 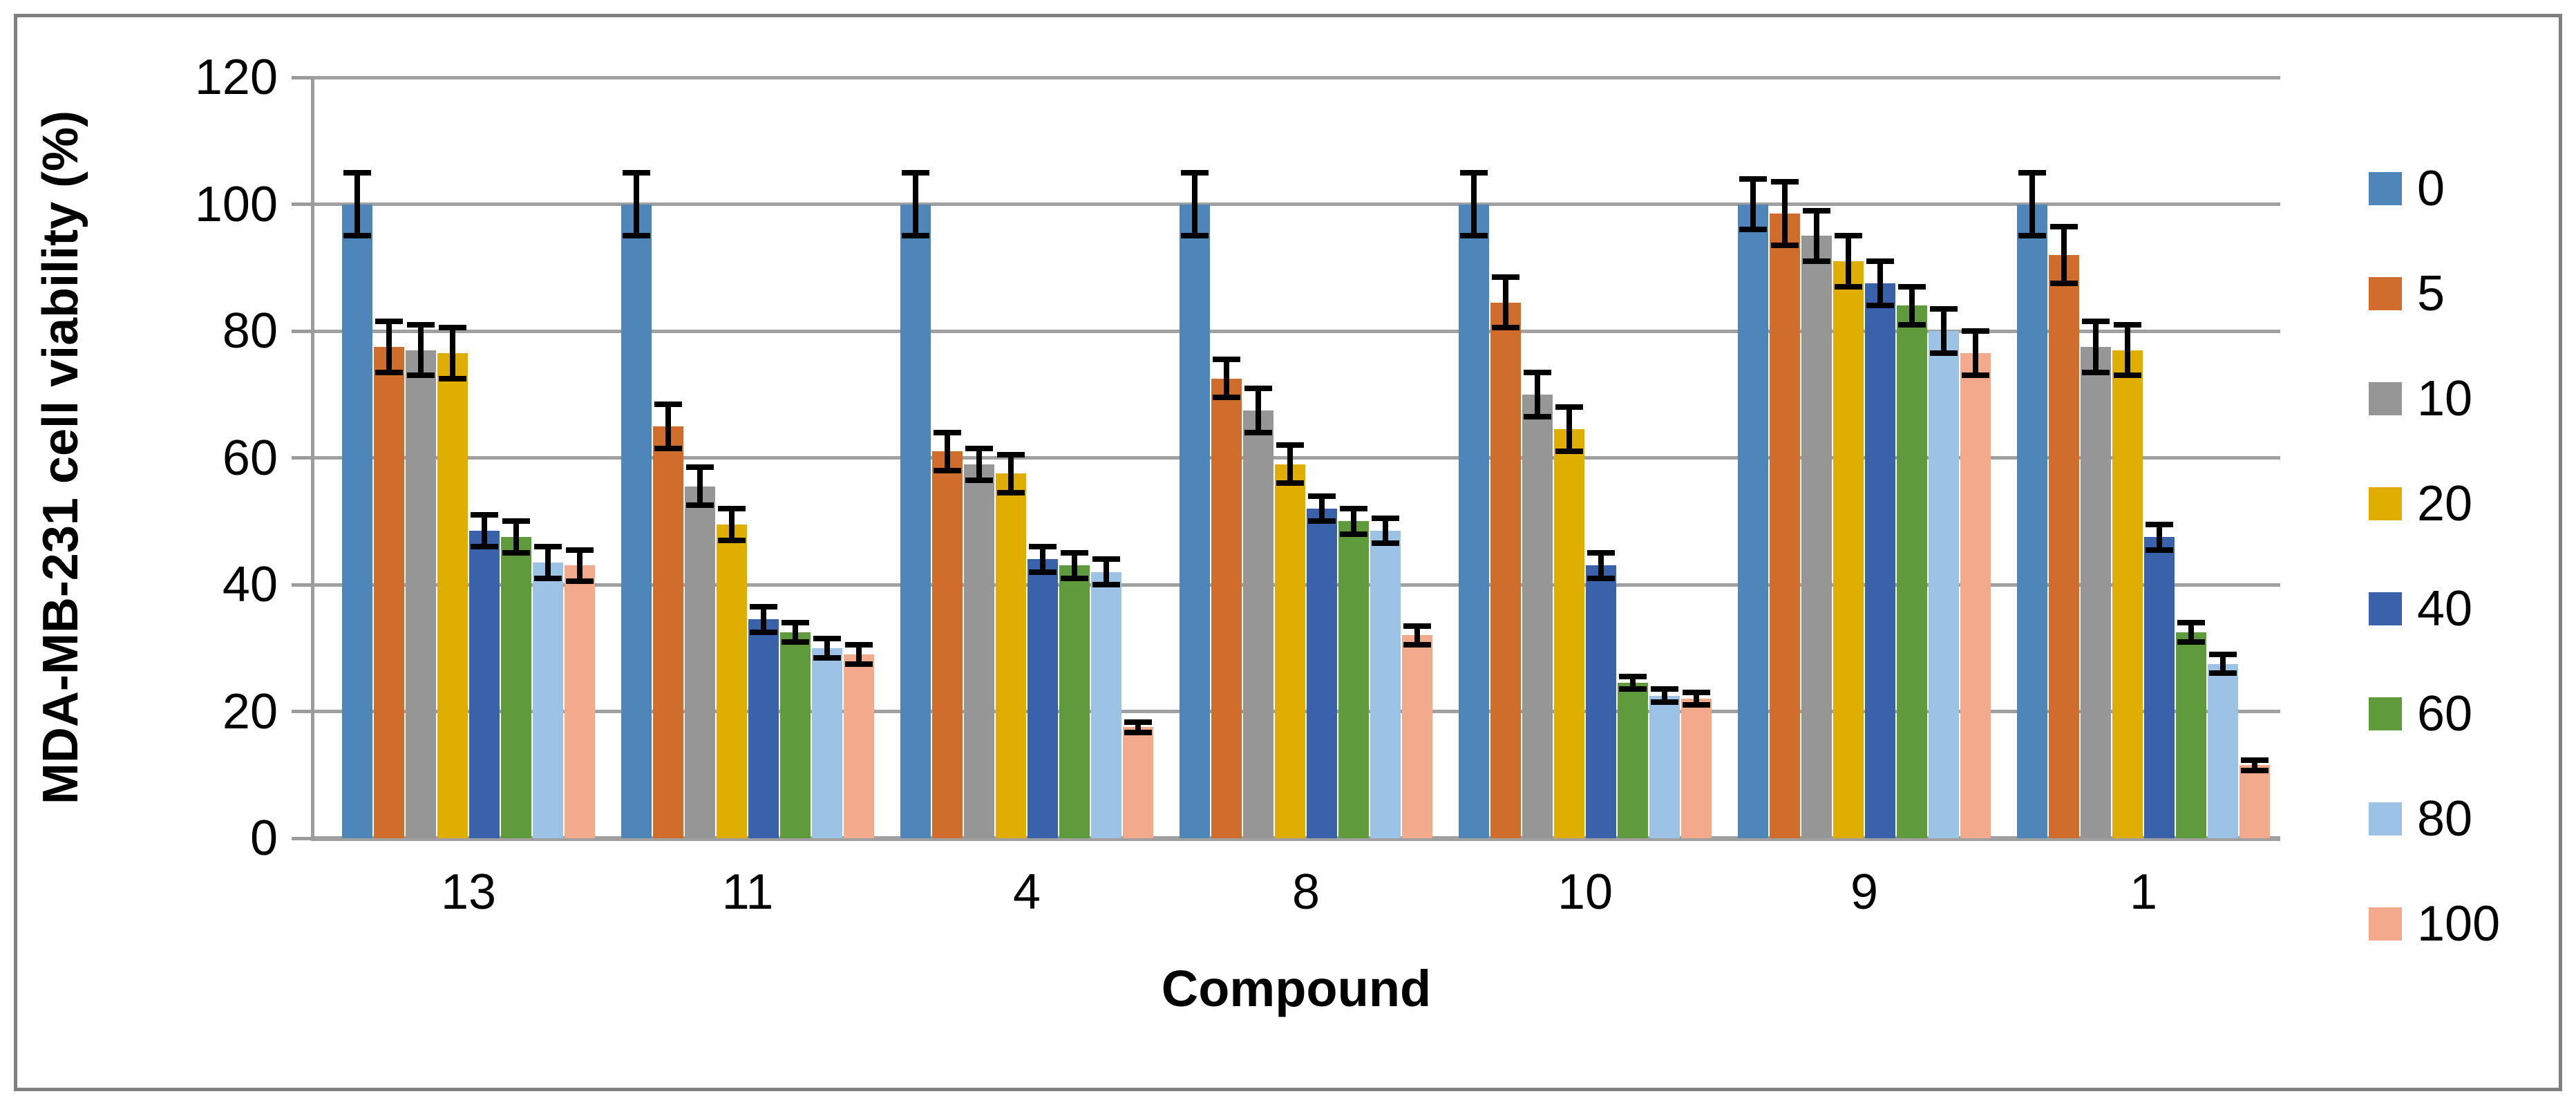 I want to click on legend-label: 5, so click(x=2431, y=293).